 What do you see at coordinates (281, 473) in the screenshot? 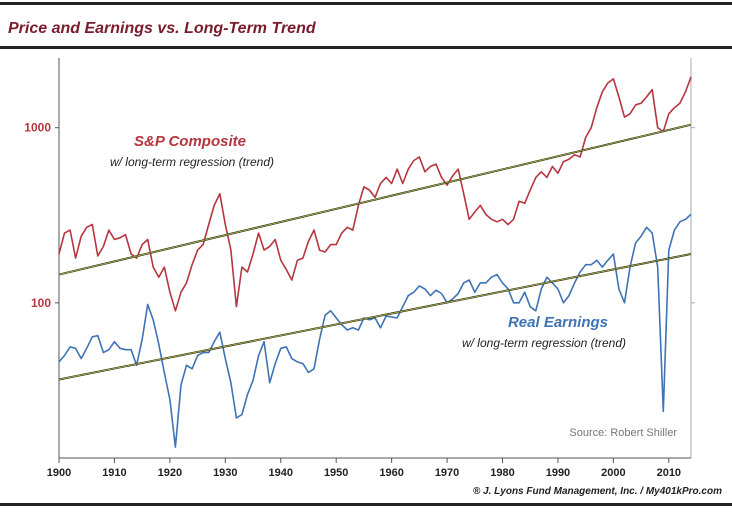
I see `x-tick-label: 1940` at bounding box center [281, 473].